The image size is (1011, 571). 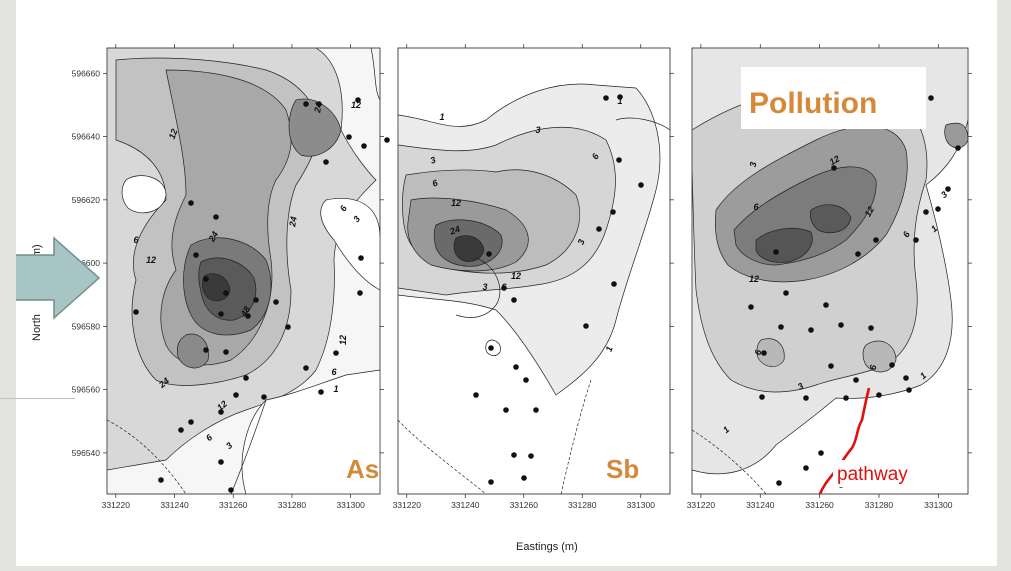 What do you see at coordinates (362, 469) in the screenshot?
I see `element-label-as: As` at bounding box center [362, 469].